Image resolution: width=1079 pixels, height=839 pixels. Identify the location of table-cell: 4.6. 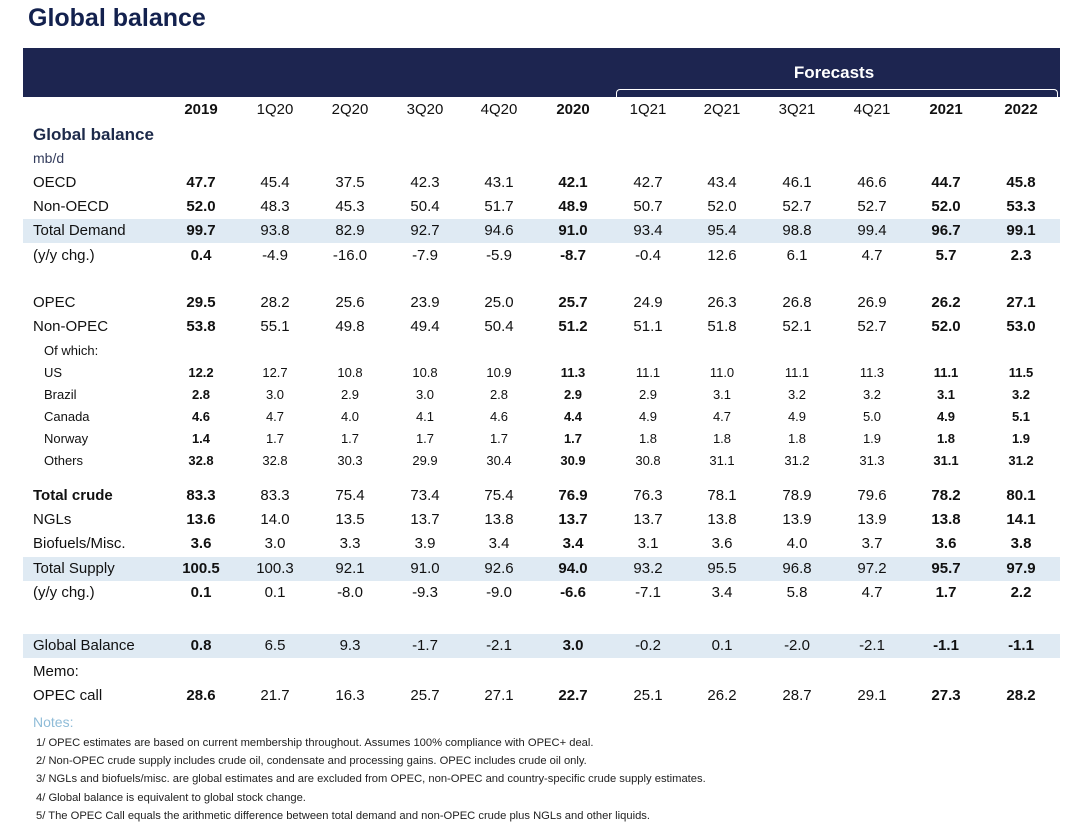
(499, 416).